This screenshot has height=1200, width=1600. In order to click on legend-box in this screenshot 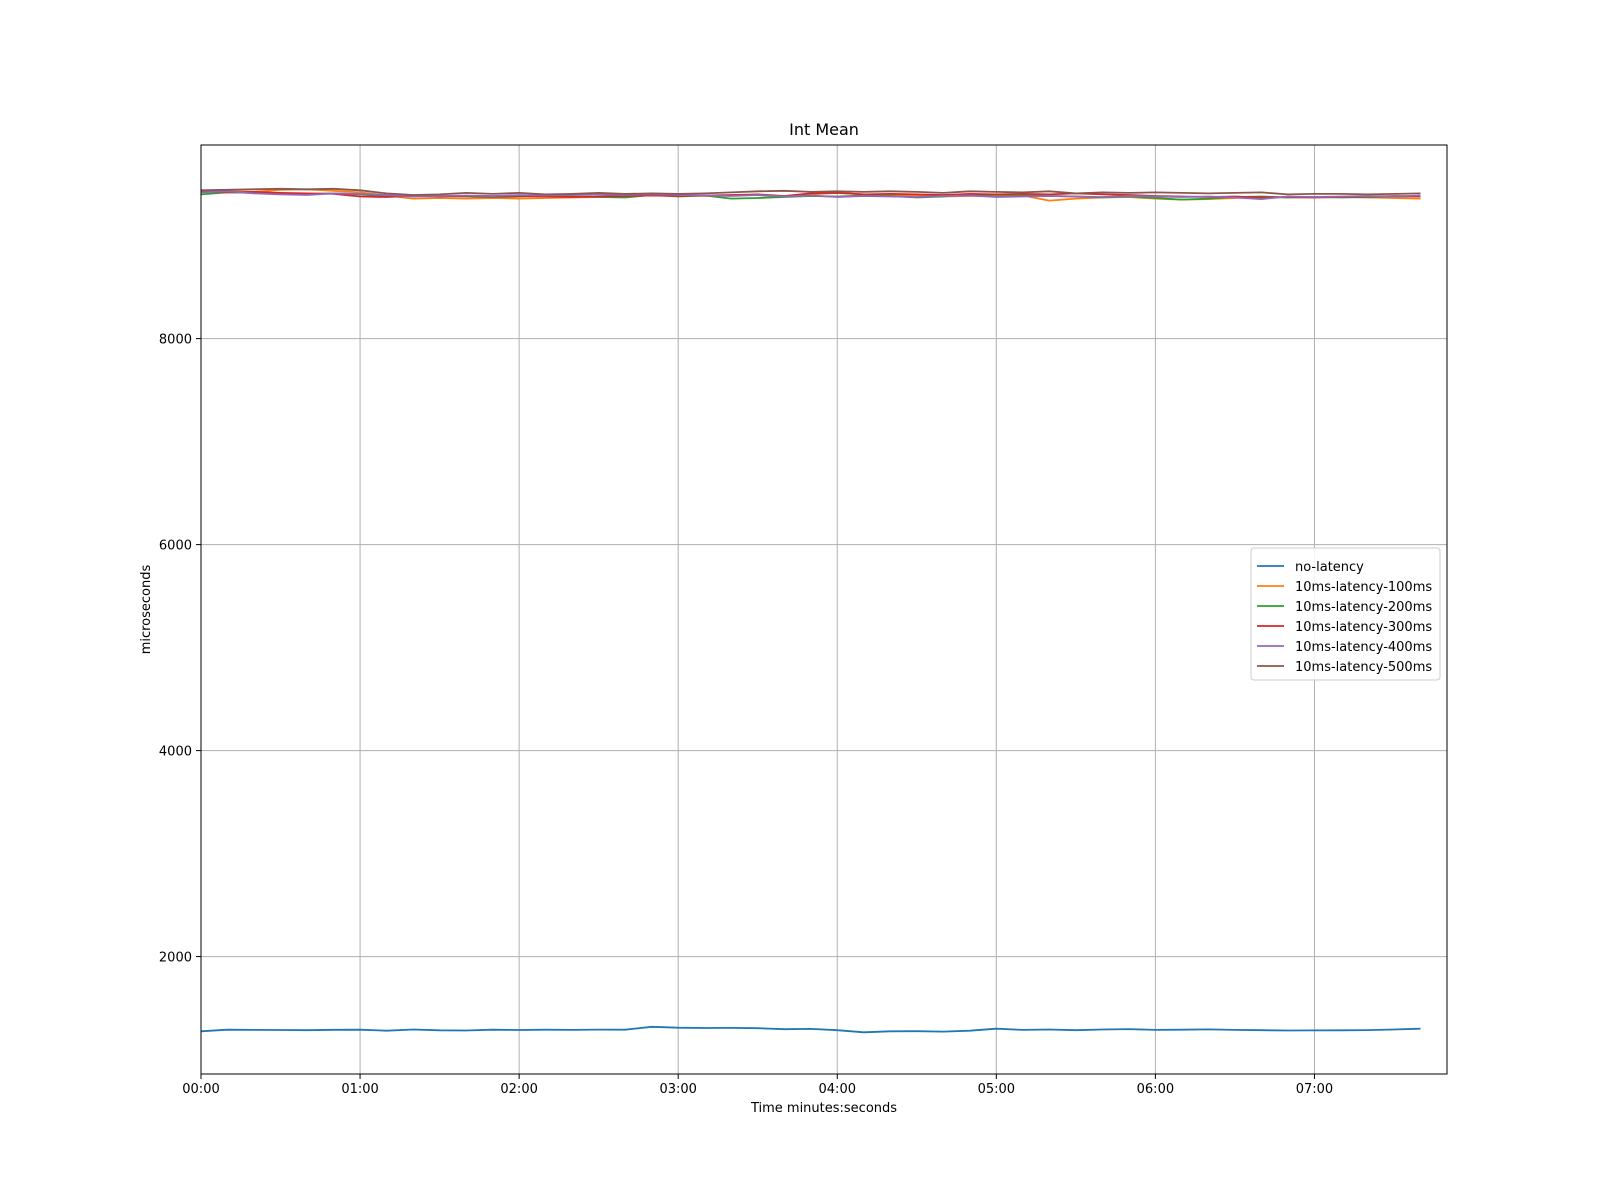, I will do `click(1345, 614)`.